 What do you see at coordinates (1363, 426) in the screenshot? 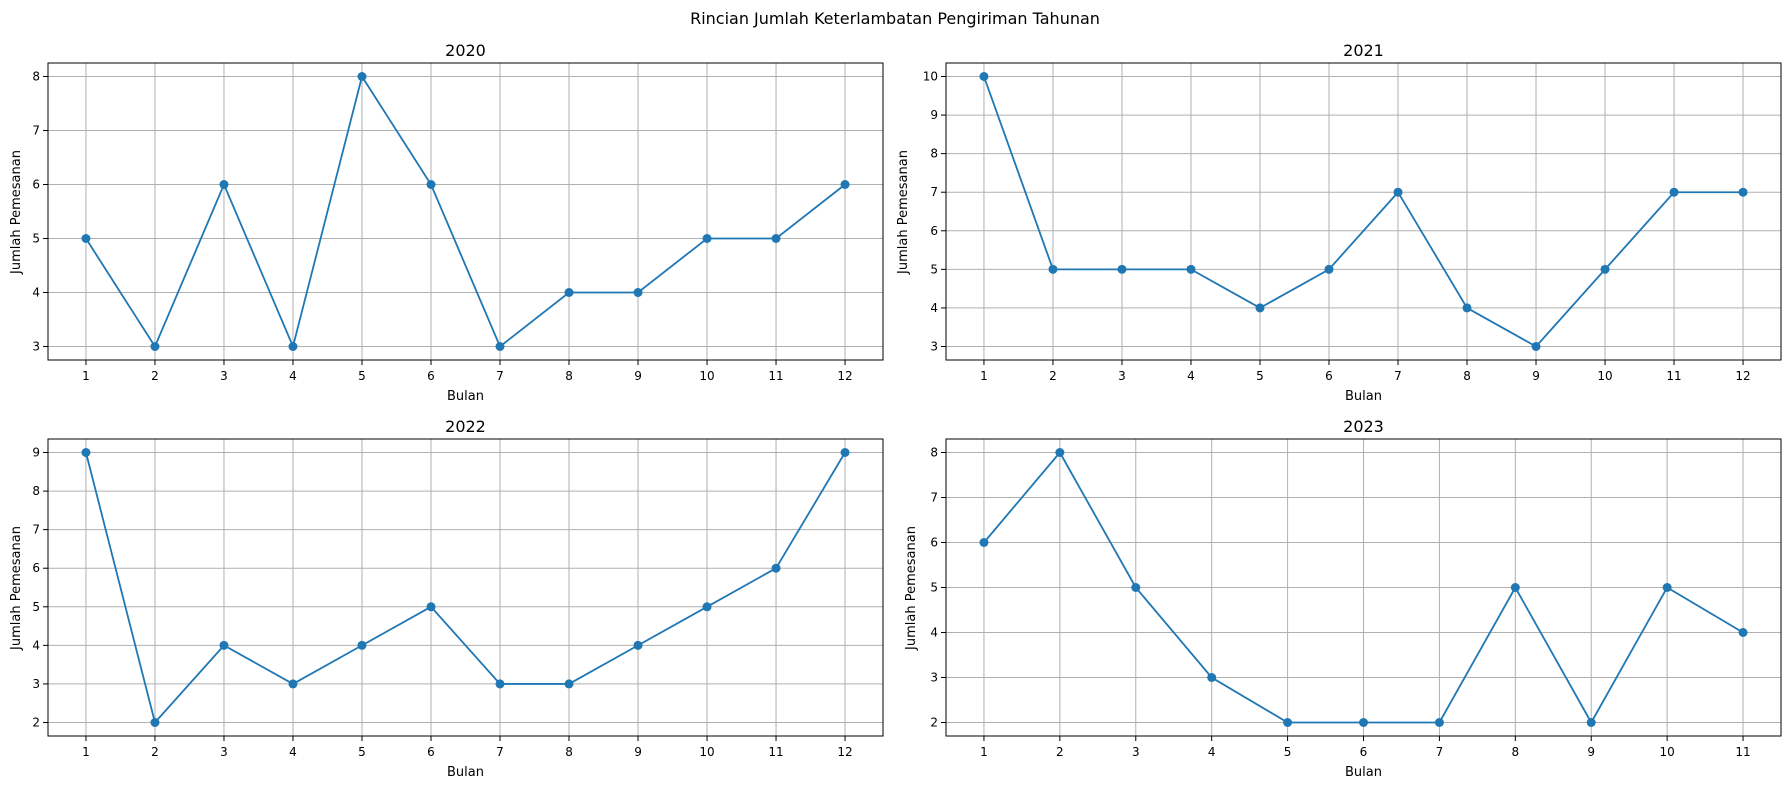
I see `subplot-title: 2023` at bounding box center [1363, 426].